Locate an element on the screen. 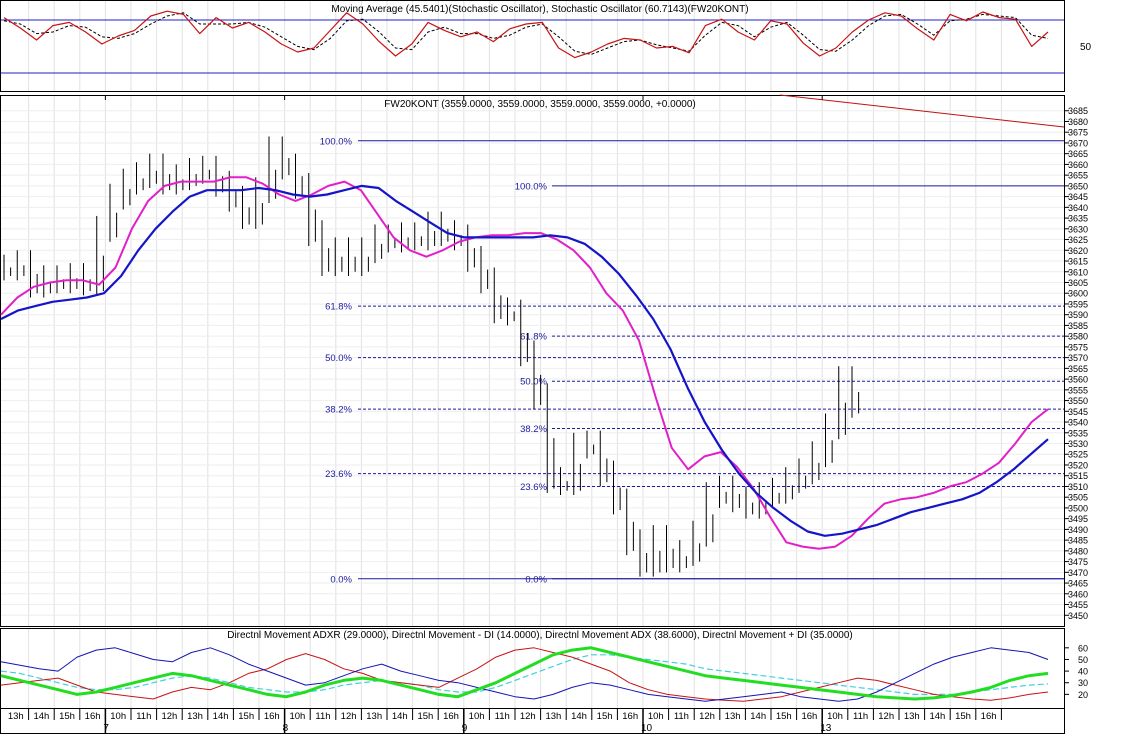 This screenshot has height=739, width=1122. price-axis-tick-label: 3490 is located at coordinates (1078, 530).